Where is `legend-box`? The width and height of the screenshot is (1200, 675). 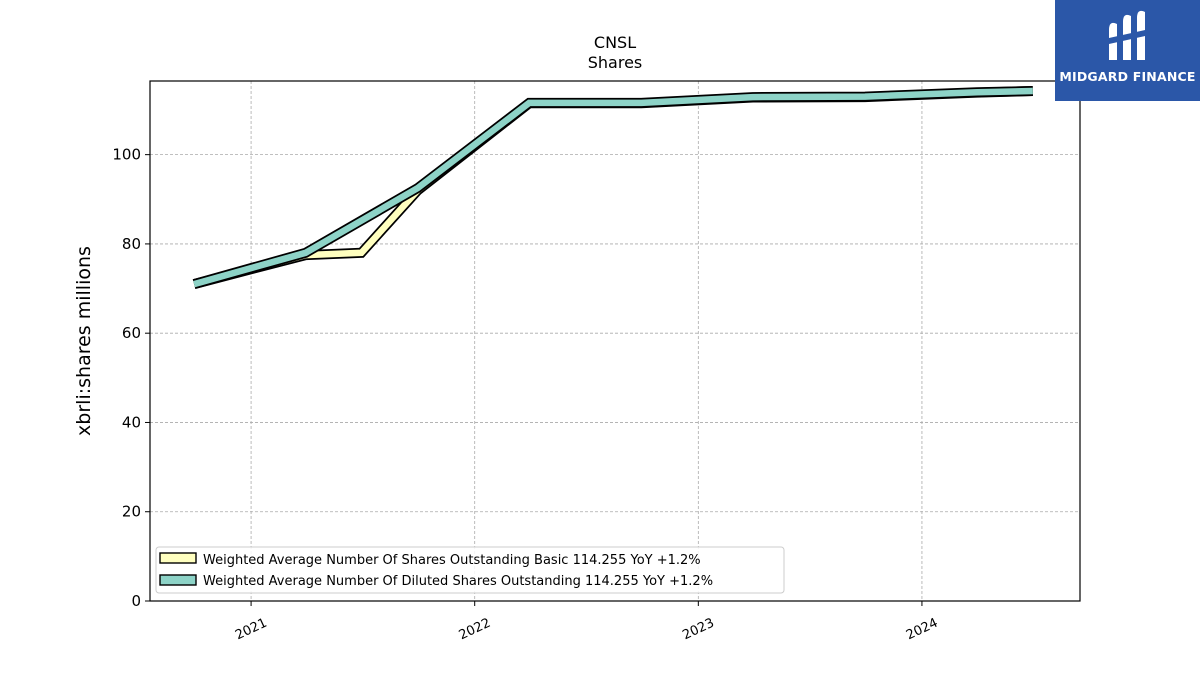 legend-box is located at coordinates (470, 570).